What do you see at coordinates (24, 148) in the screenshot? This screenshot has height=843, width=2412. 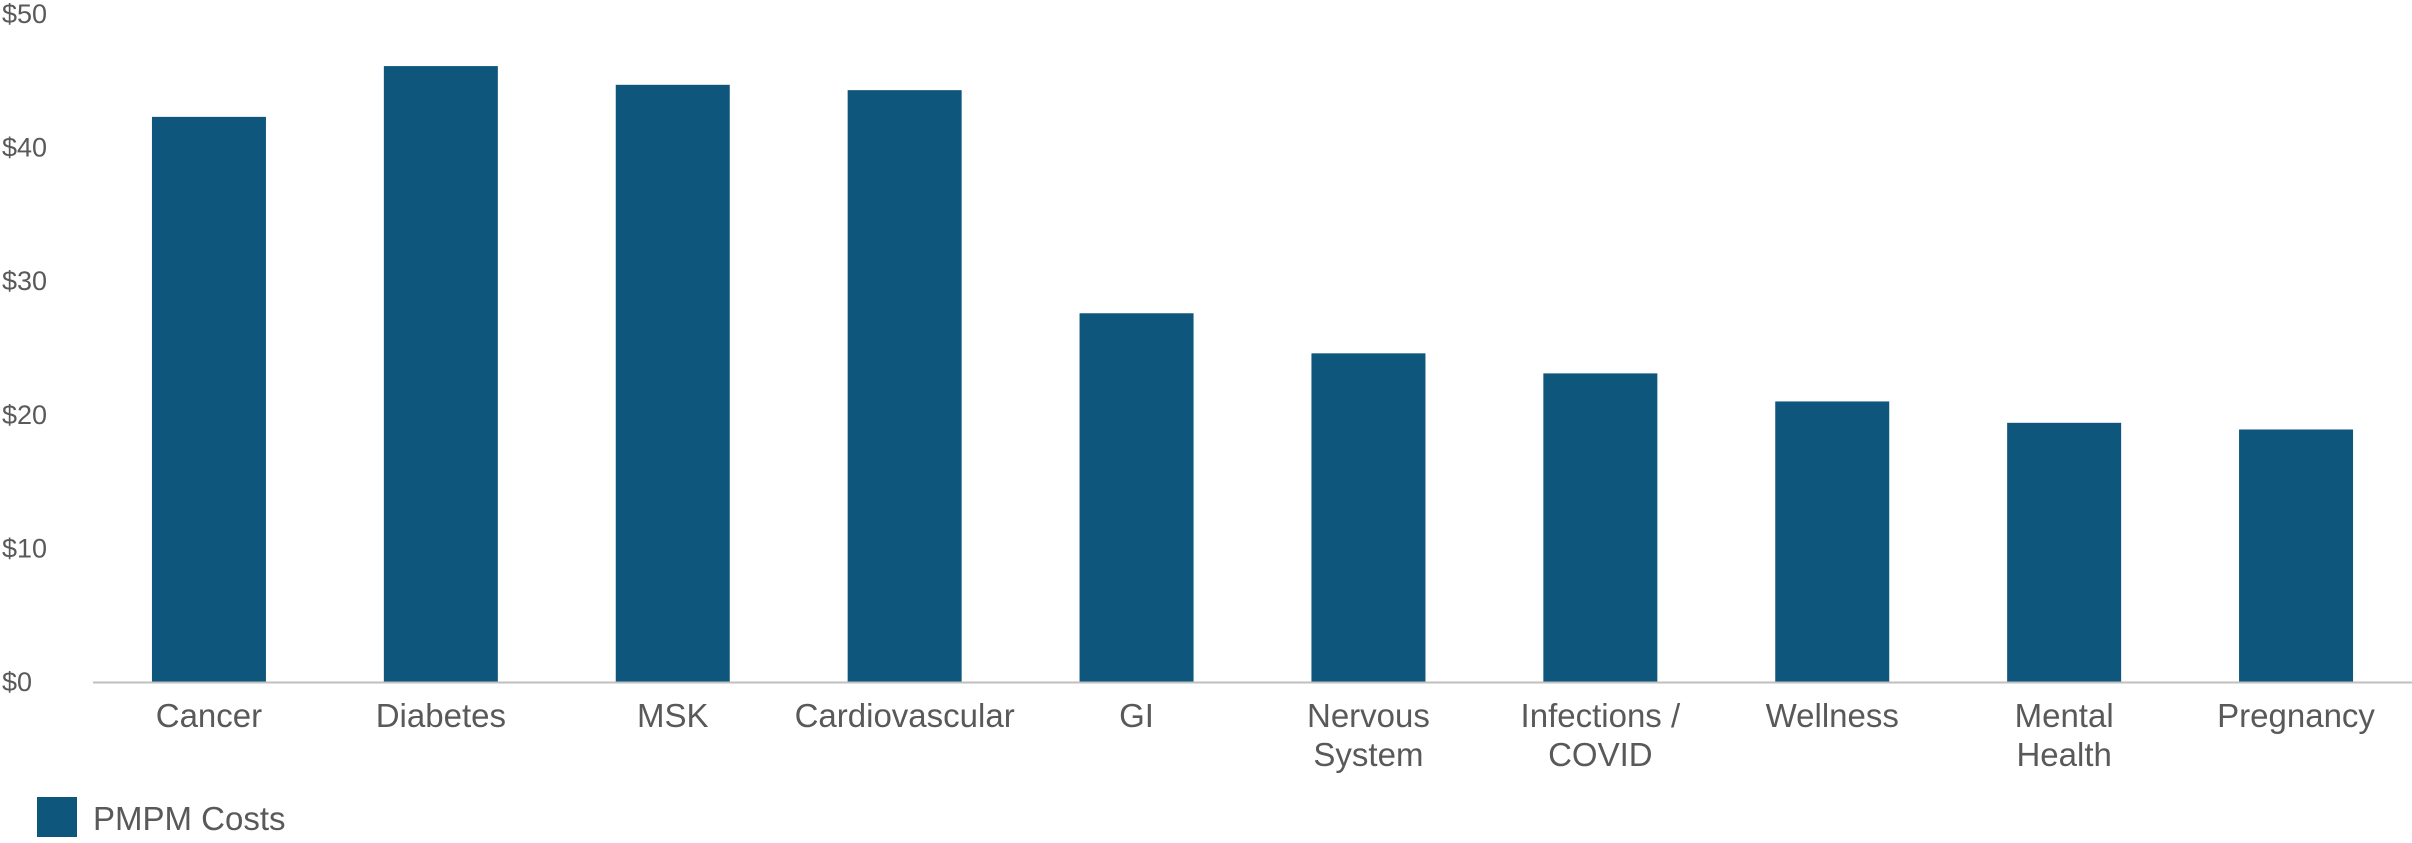 I see `y-tick-label: $40` at bounding box center [24, 148].